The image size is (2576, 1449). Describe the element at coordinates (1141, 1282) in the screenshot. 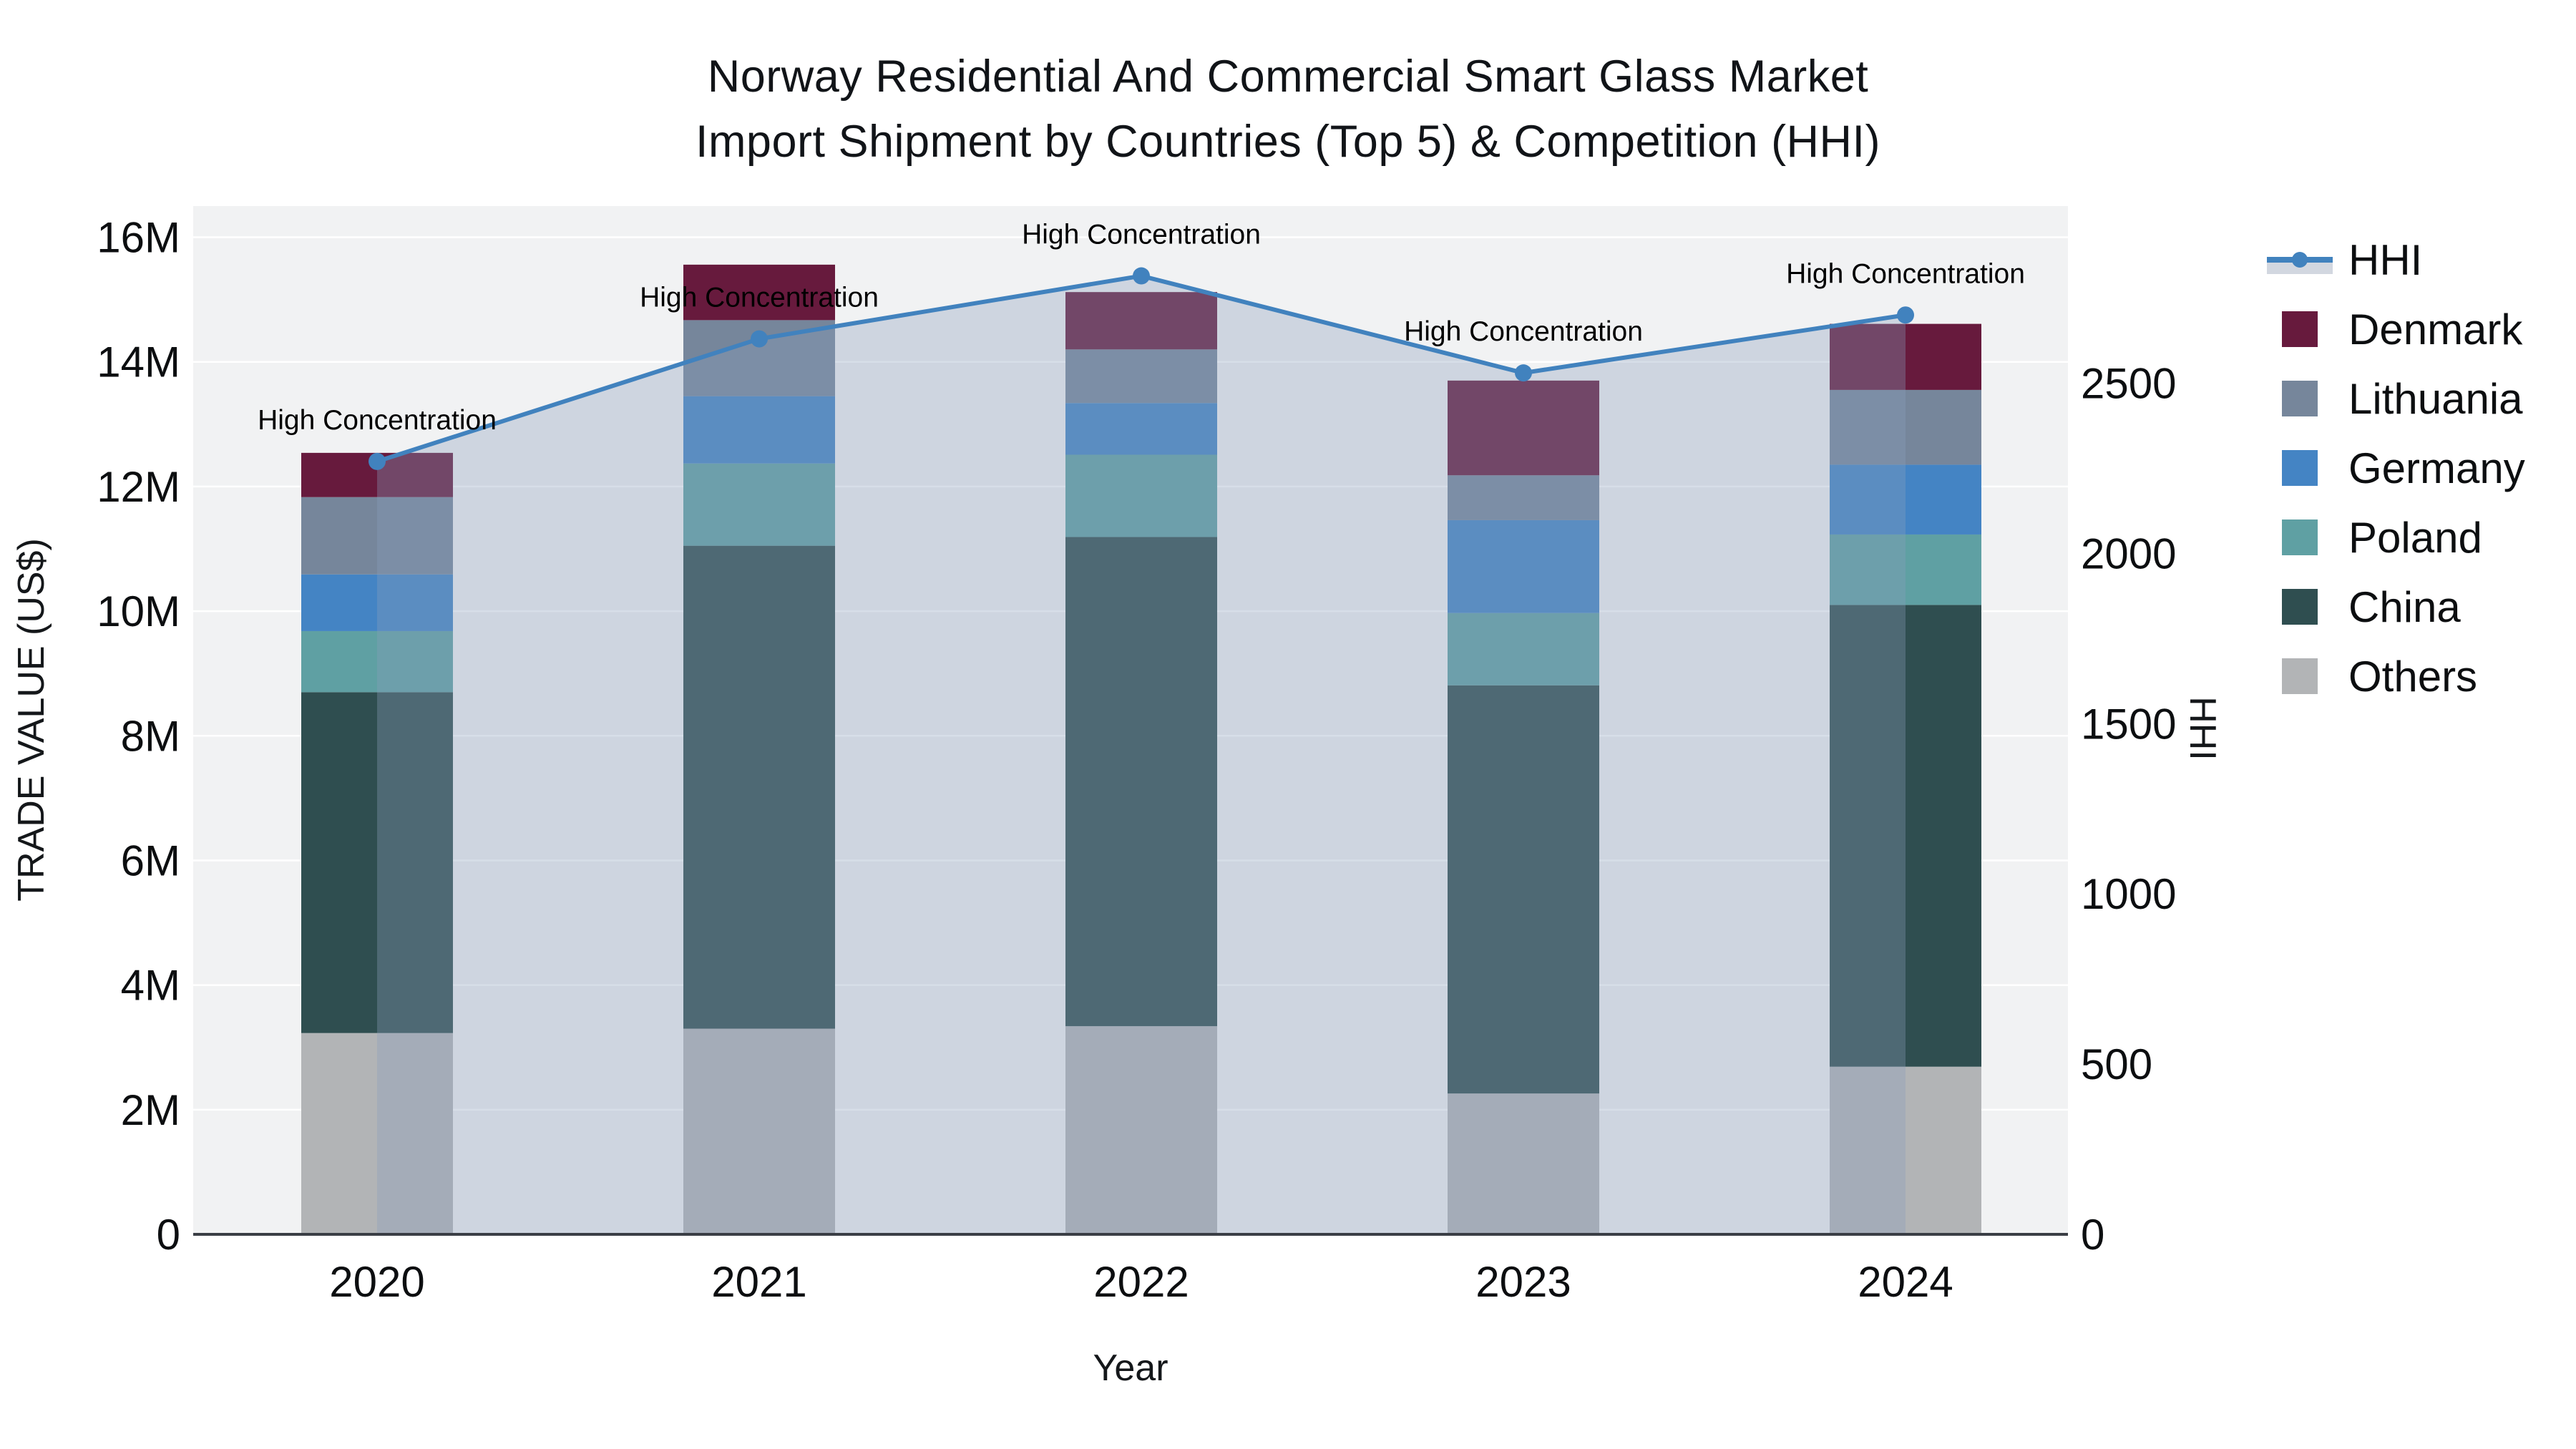

I see `x-tick-2022: 2022` at that location.